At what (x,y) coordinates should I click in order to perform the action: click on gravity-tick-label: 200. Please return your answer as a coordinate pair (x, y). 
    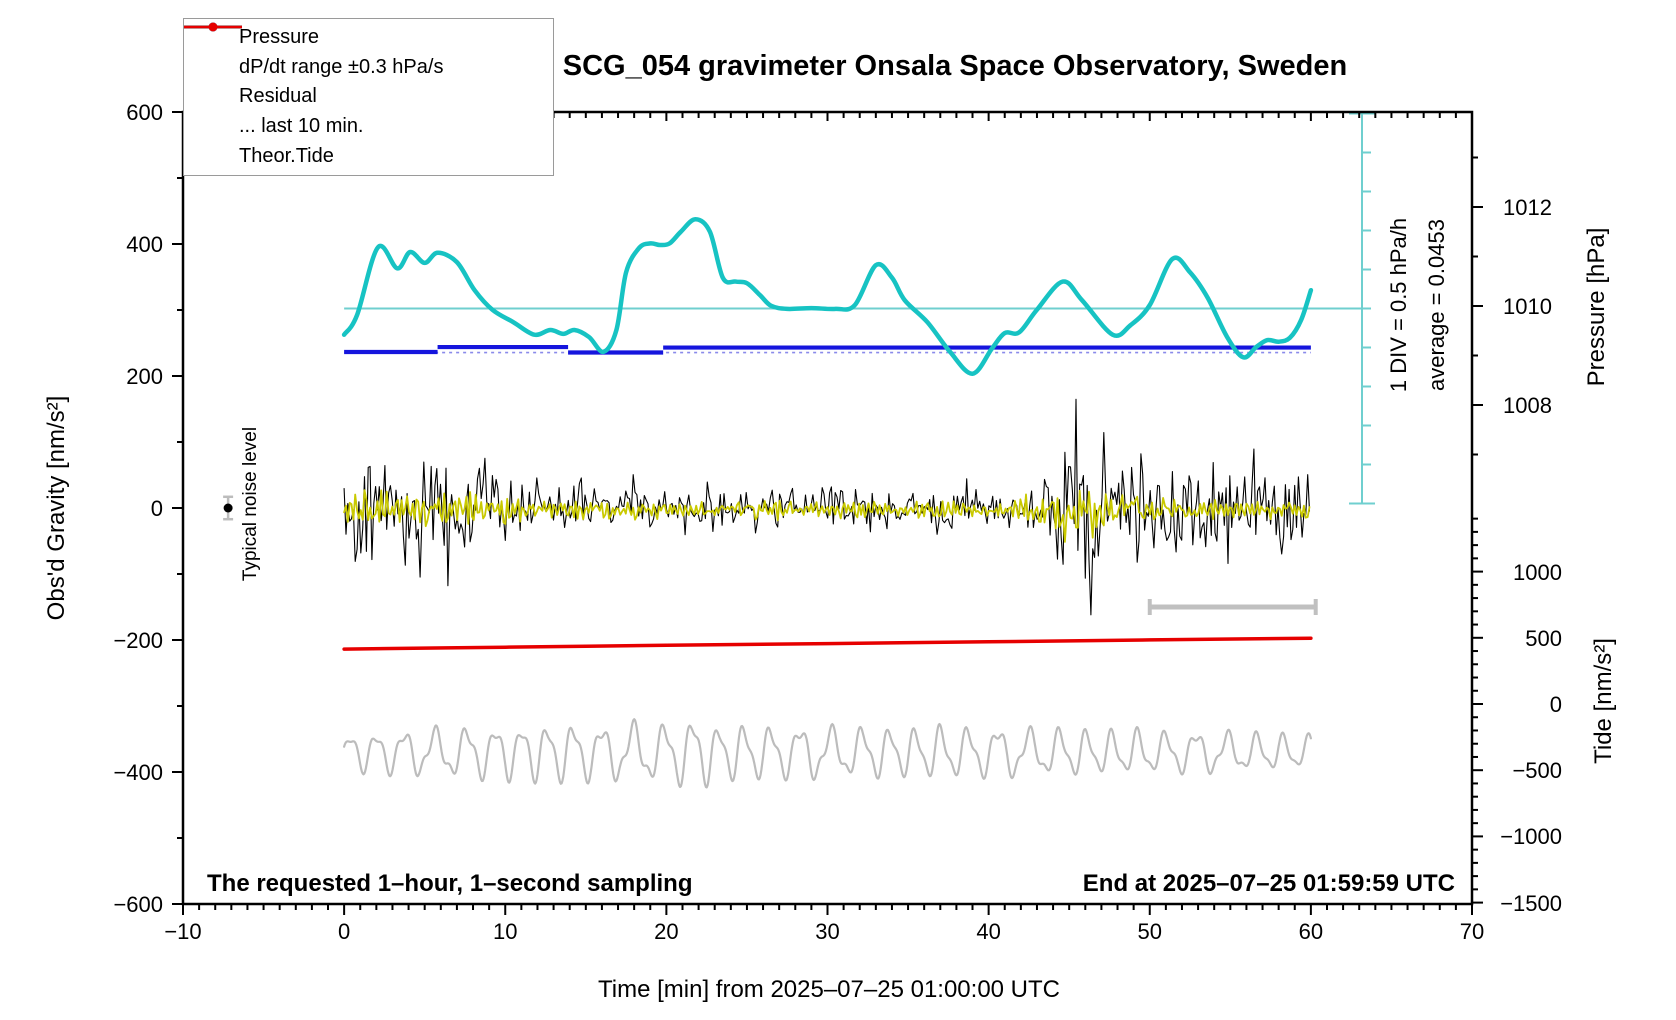
    Looking at the image, I should click on (144, 376).